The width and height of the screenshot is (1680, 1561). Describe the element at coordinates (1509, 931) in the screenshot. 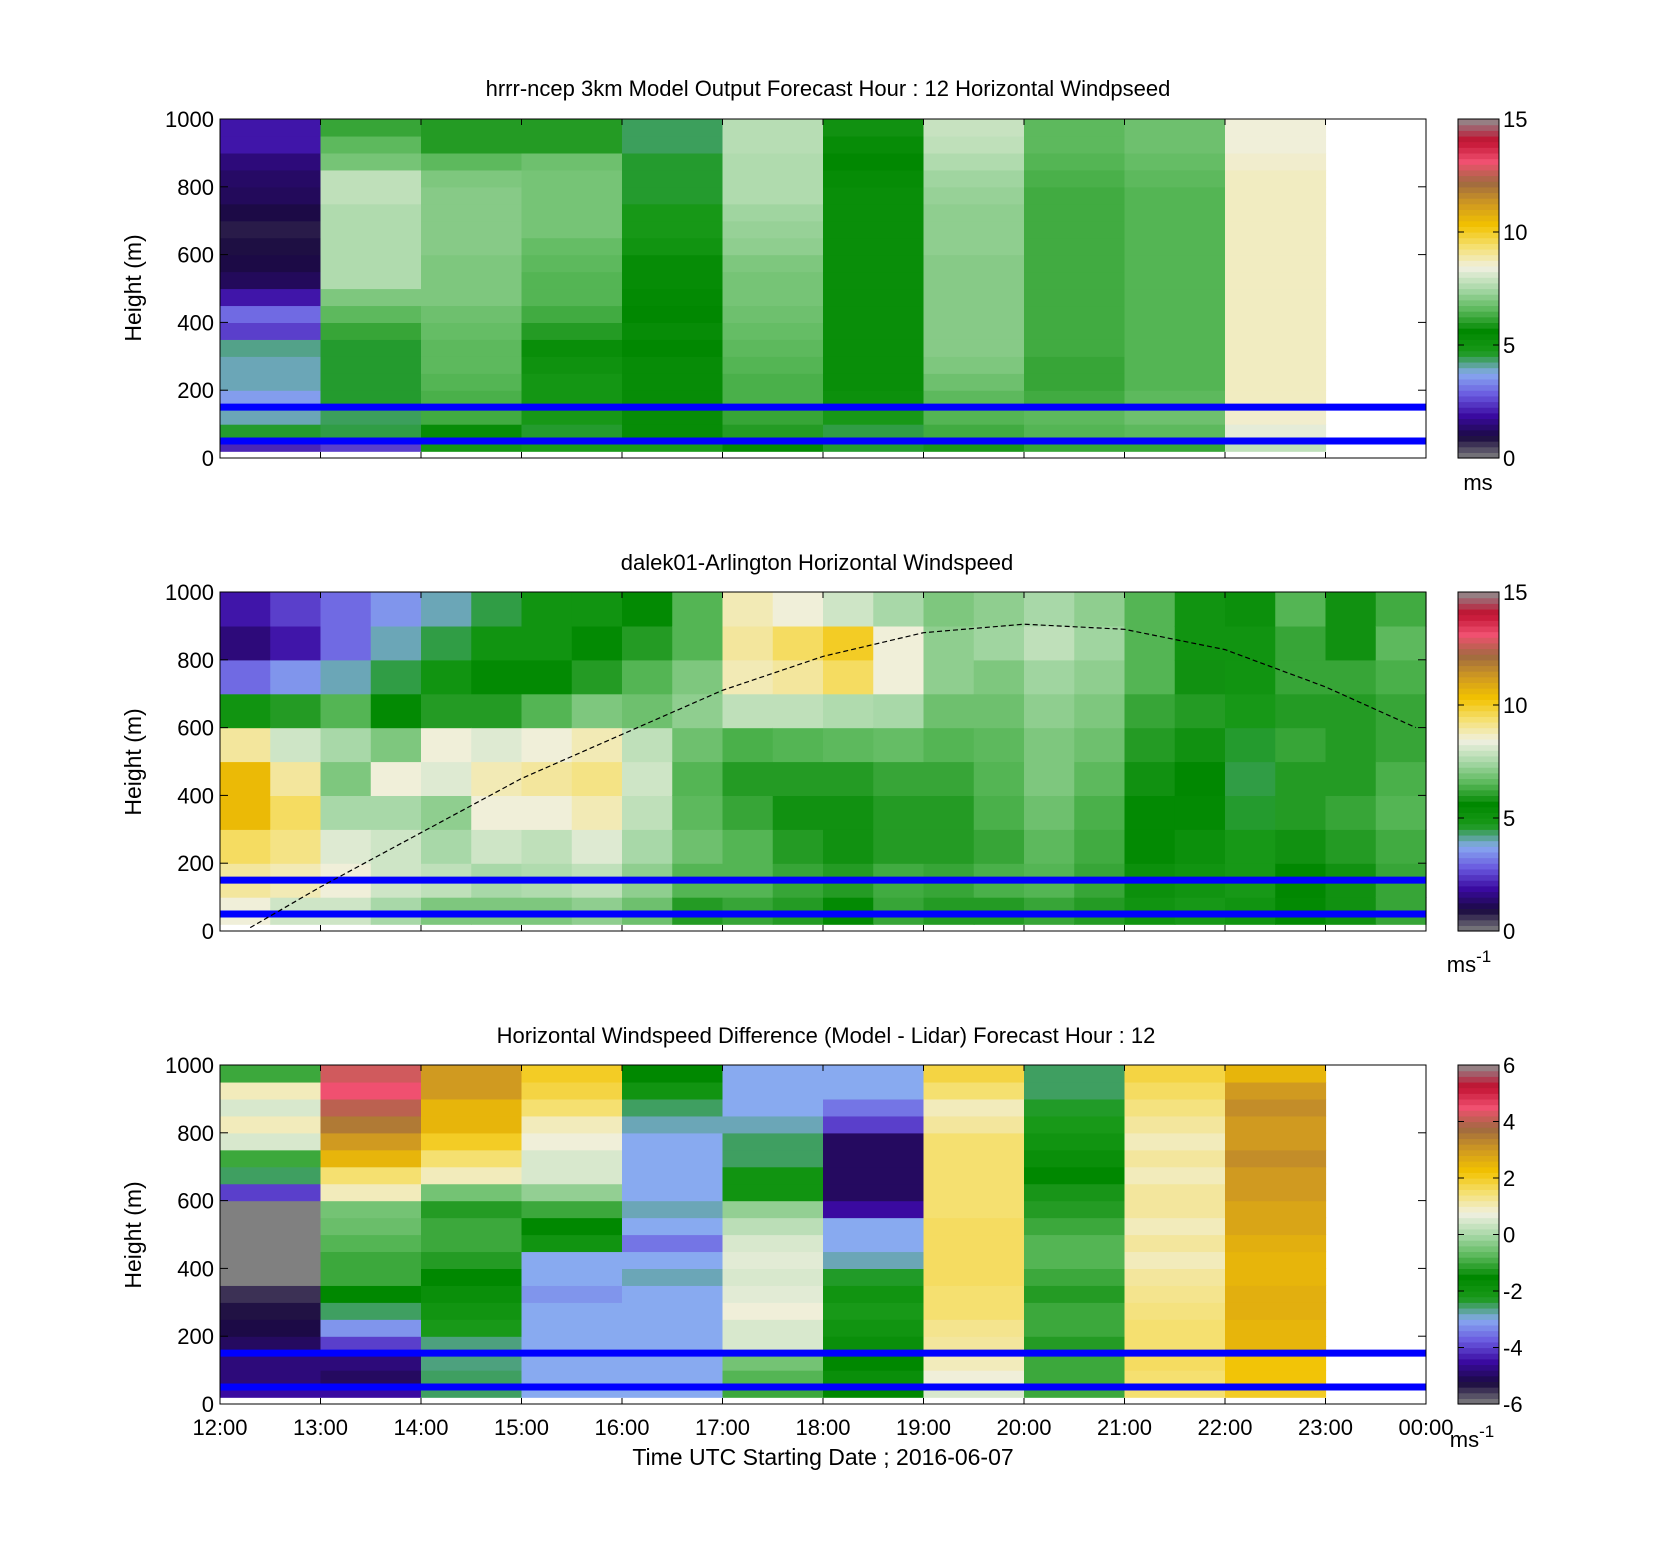

I see `colorbar-tick-label: 0` at that location.